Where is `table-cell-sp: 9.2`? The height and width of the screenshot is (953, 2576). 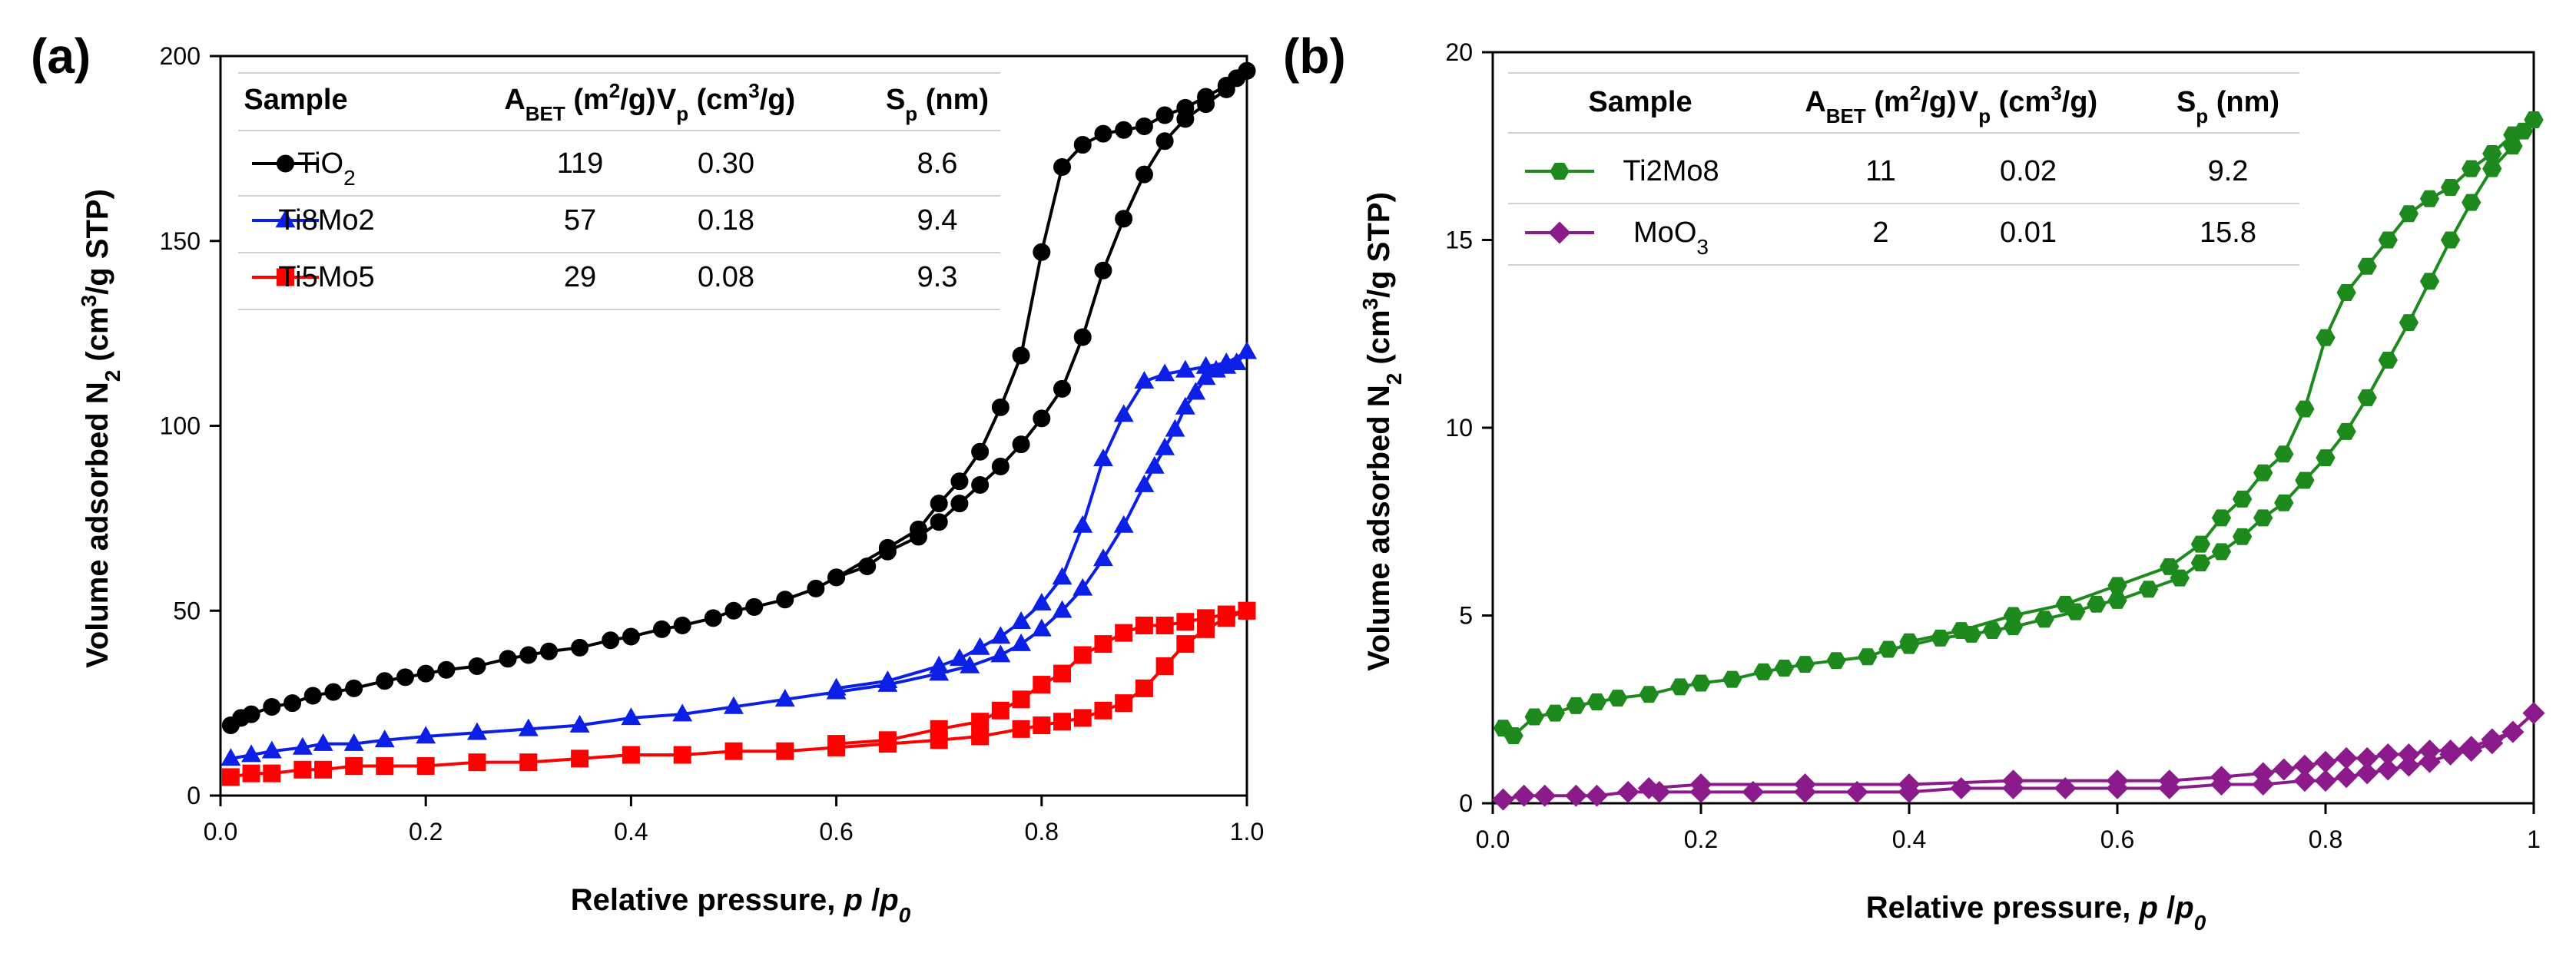
table-cell-sp: 9.2 is located at coordinates (2228, 171).